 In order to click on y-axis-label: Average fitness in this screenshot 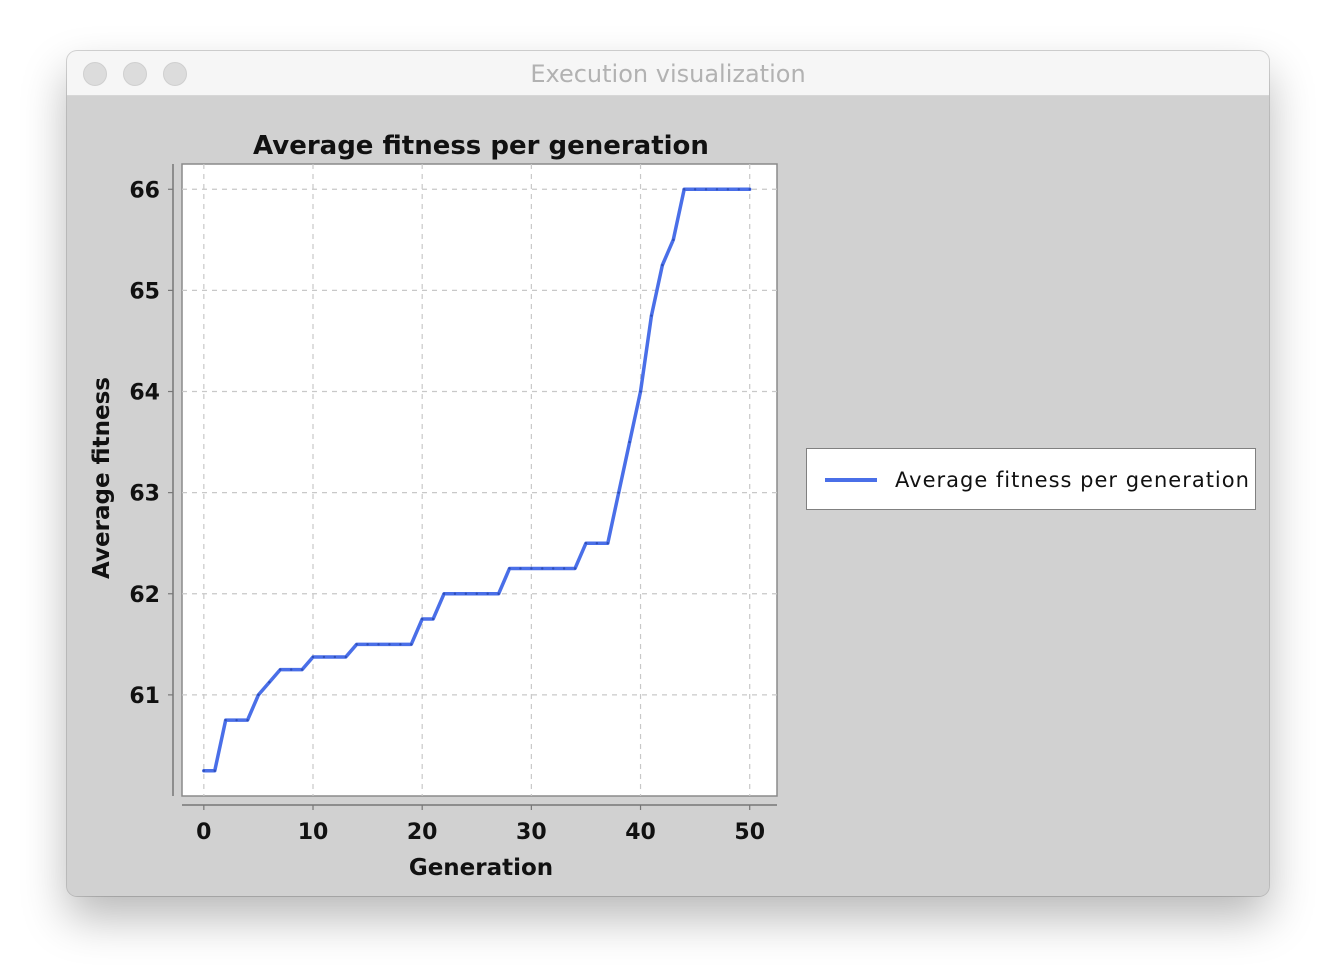, I will do `click(102, 478)`.